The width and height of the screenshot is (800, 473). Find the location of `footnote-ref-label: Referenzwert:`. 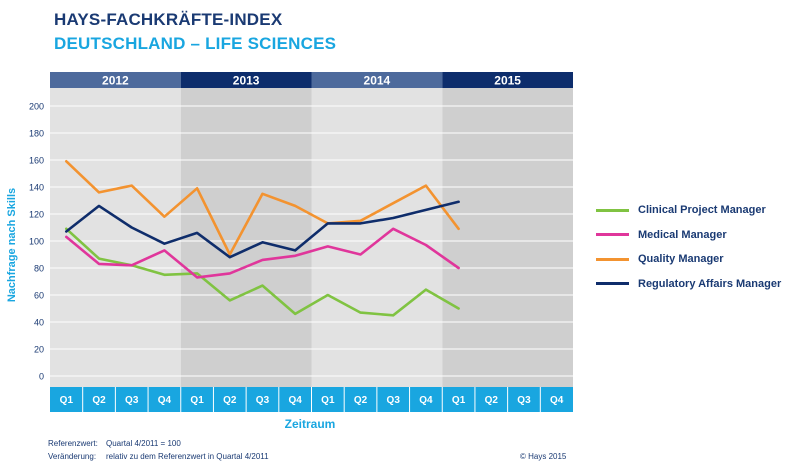

footnote-ref-label: Referenzwert: is located at coordinates (73, 443).